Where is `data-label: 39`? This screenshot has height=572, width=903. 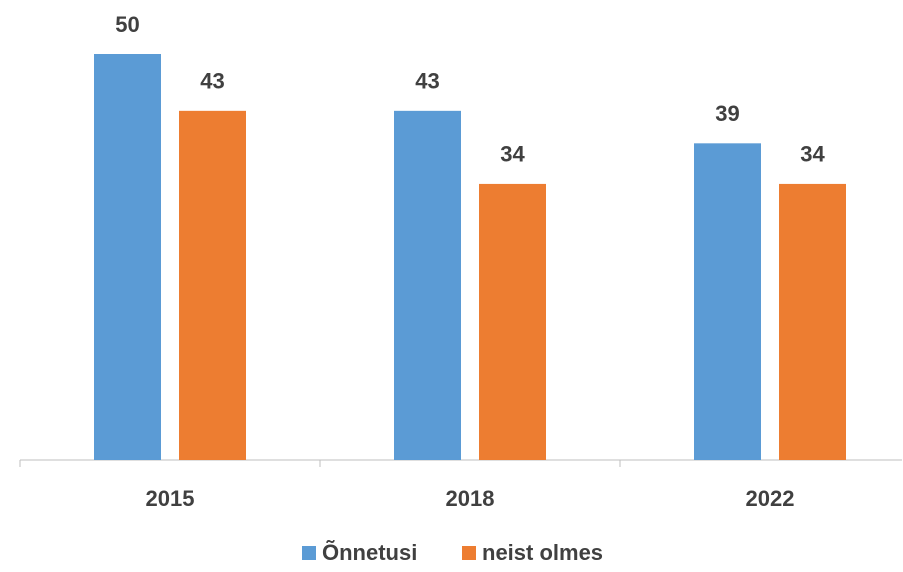 data-label: 39 is located at coordinates (727, 113).